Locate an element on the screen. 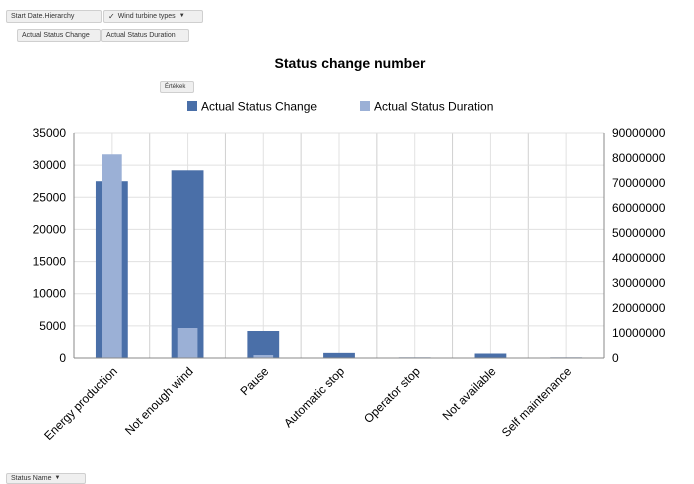 Image resolution: width=694 pixels, height=484 pixels. legend-label-actual-status-duration: Actual Status Duration is located at coordinates (433, 107).